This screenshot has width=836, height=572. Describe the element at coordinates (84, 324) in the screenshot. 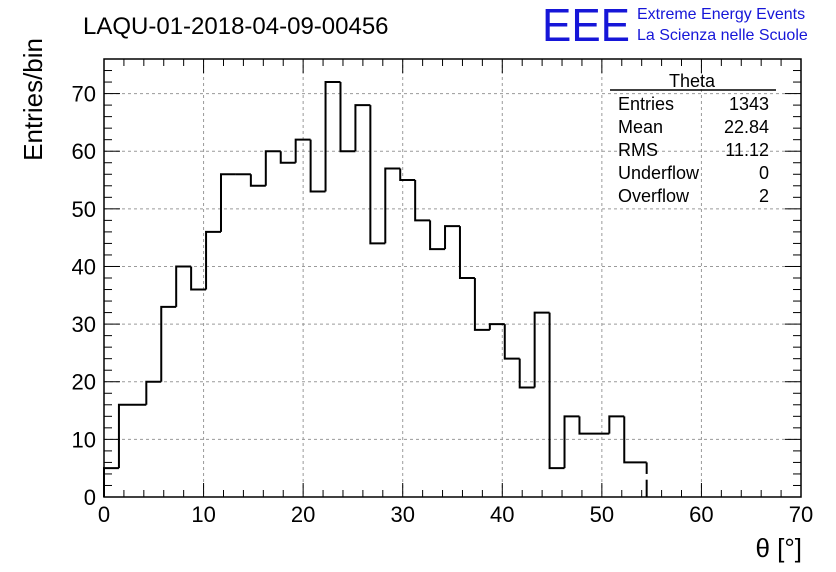

I see `y-tick-label: 30` at that location.